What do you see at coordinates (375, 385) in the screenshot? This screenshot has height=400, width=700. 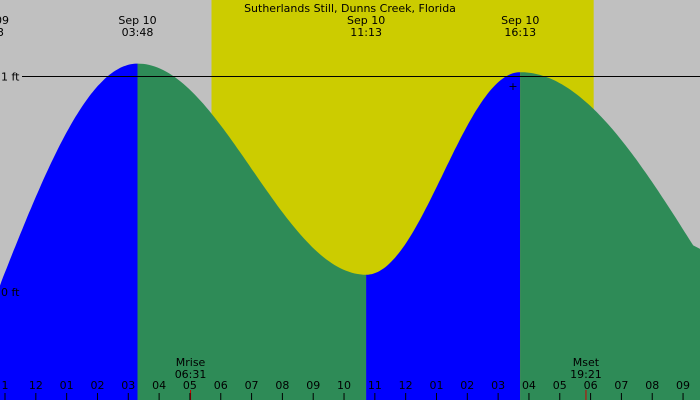 I see `x-tick-label: 11` at bounding box center [375, 385].